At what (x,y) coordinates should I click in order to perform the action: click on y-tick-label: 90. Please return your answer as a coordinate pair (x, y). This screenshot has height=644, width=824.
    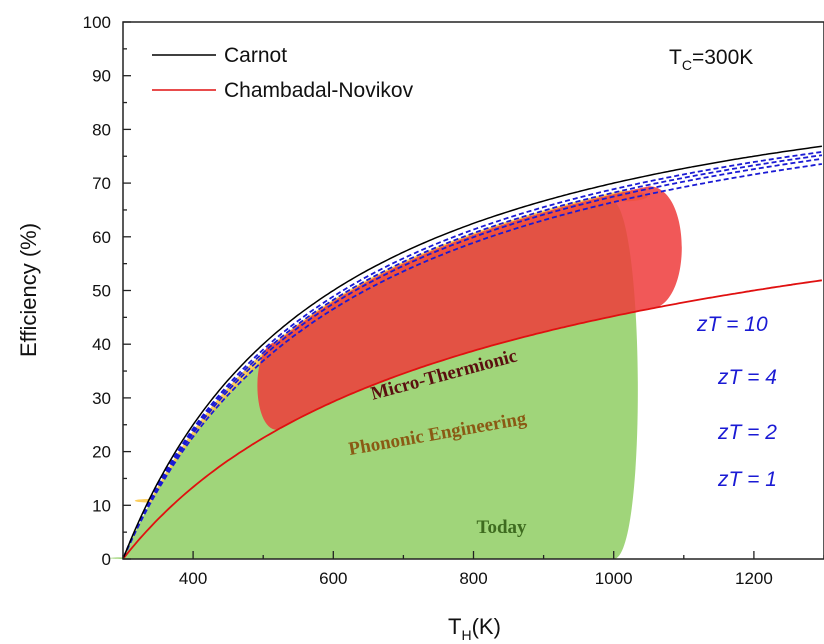
    Looking at the image, I should click on (101, 76).